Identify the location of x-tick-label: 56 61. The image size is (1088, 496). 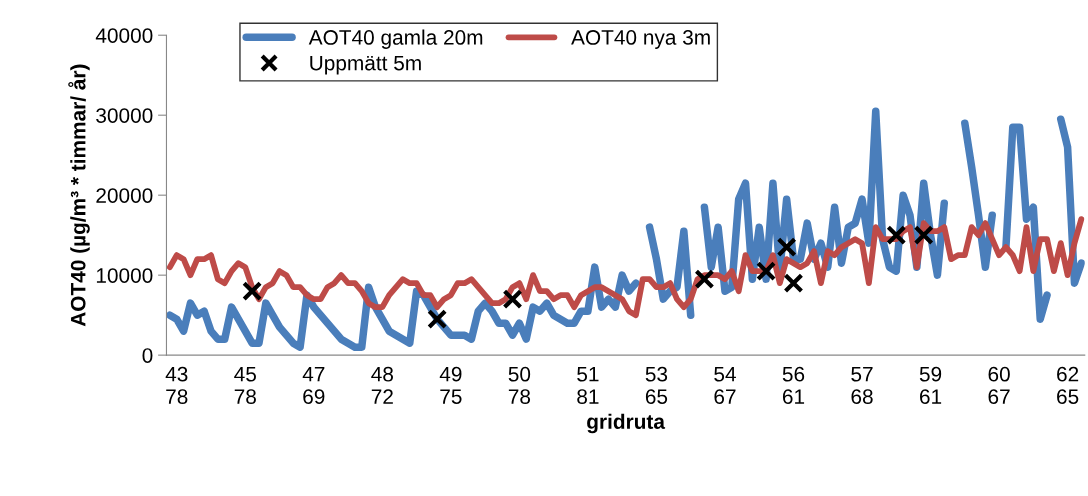
(793, 385).